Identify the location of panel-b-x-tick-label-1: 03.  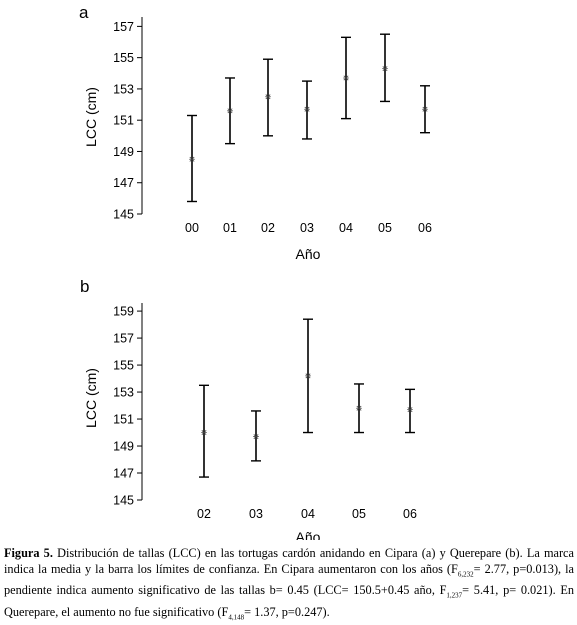
(256, 514).